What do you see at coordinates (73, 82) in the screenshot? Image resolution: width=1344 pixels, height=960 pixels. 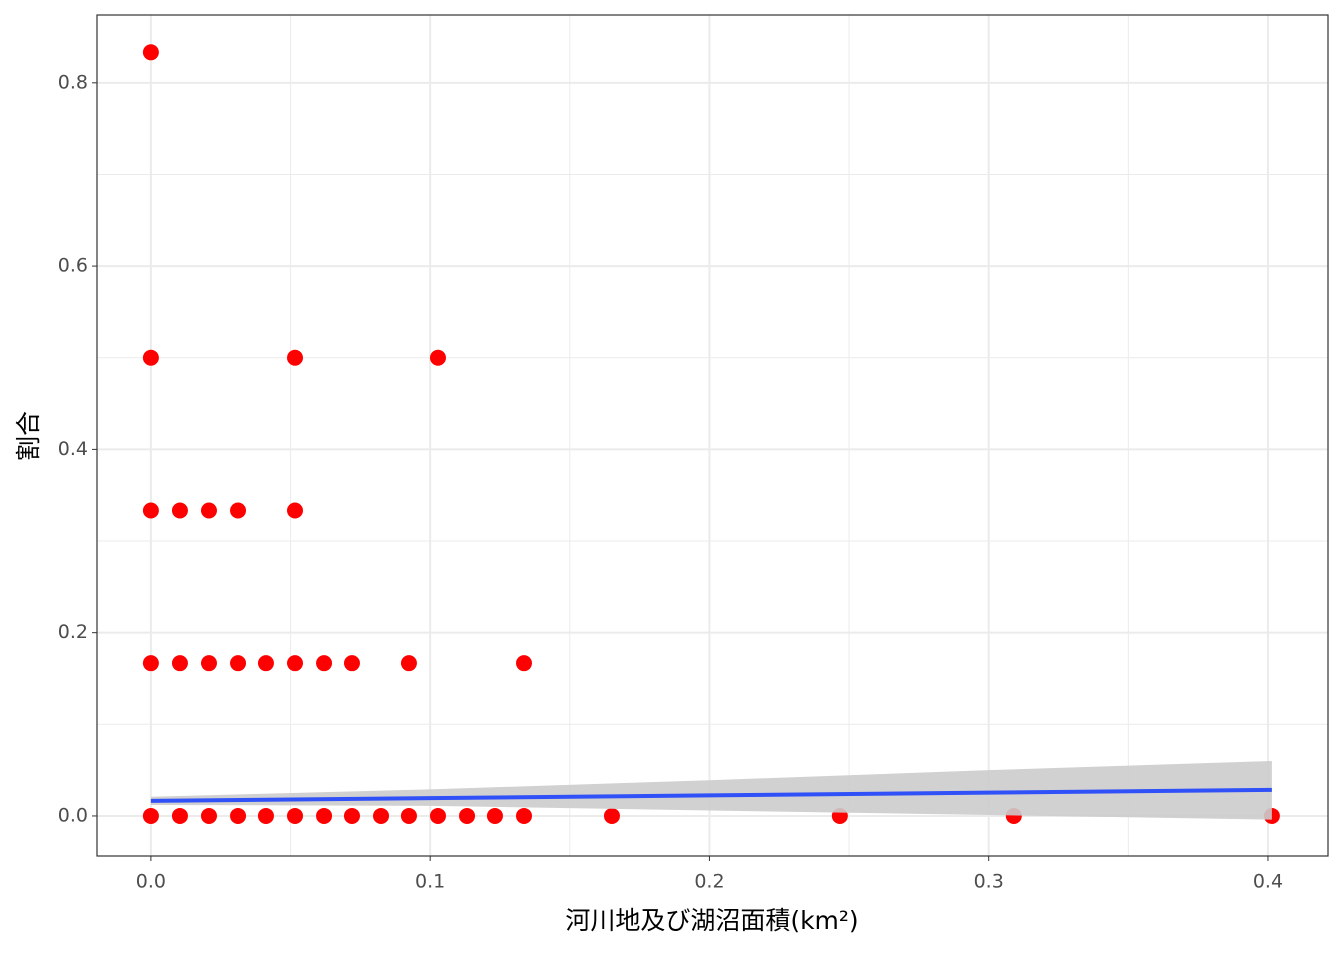 I see `y-tick-label: 0.8` at bounding box center [73, 82].